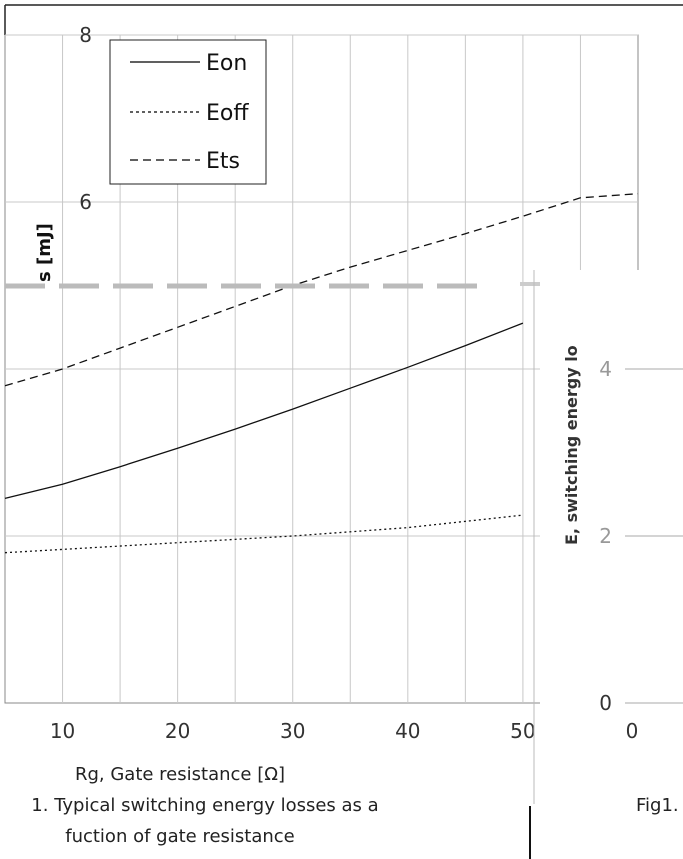 The image size is (683, 859). Describe the element at coordinates (180, 836) in the screenshot. I see `caption-line-2: fuction of gate resistance` at that location.